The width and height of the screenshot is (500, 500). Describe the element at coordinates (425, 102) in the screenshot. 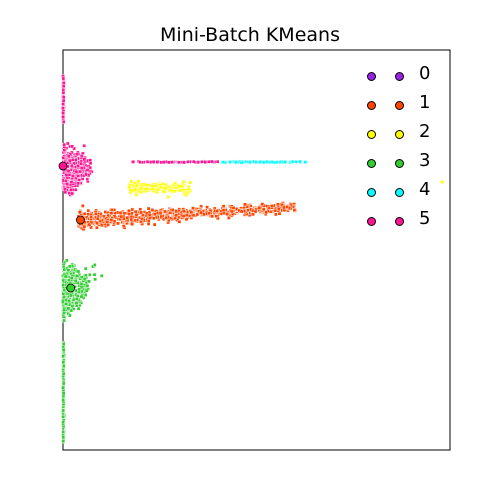

I see `legend-label: 1` at that location.